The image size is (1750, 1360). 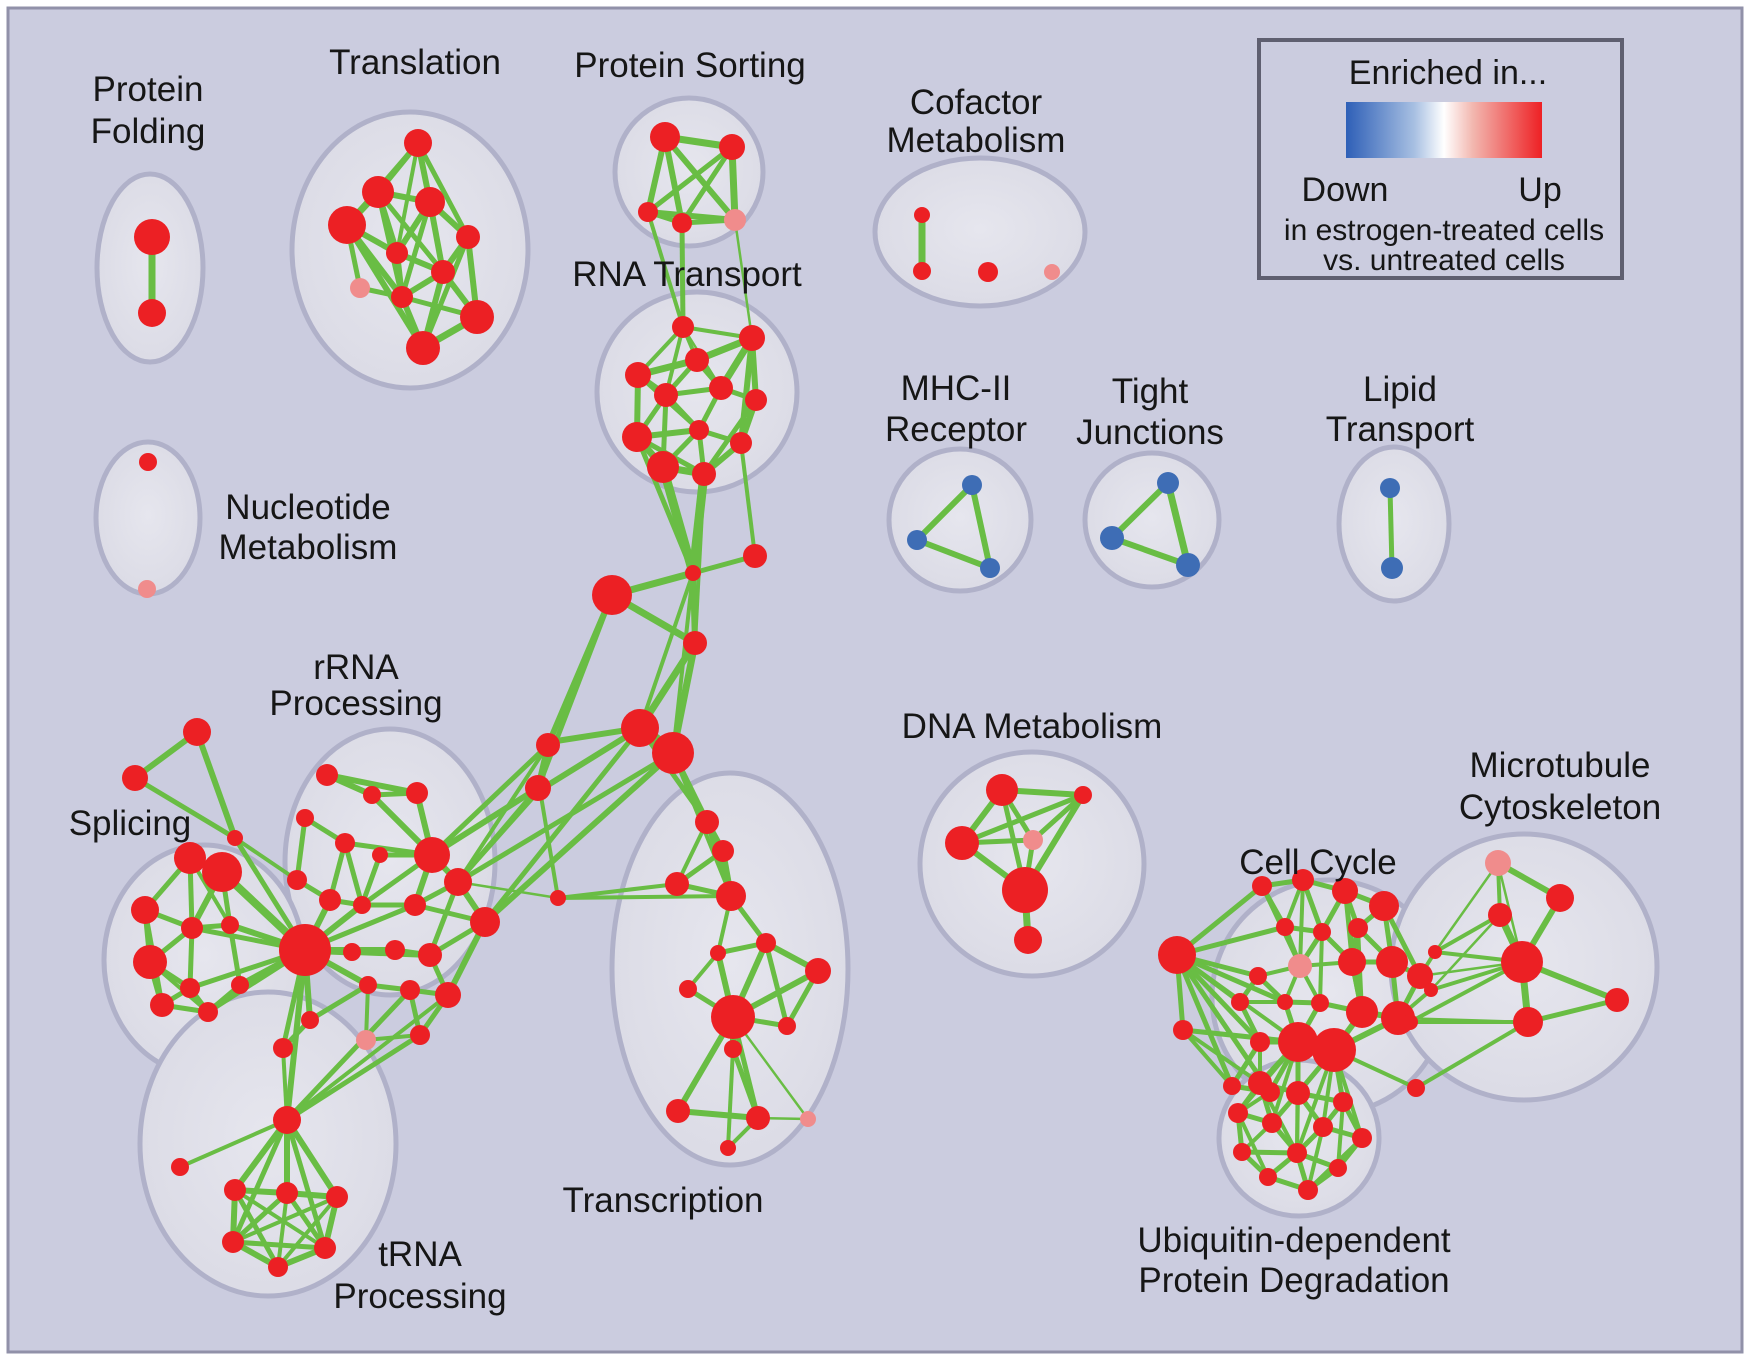 I want to click on cluster-ellipse-mhc-ii-receptor, so click(x=960, y=520).